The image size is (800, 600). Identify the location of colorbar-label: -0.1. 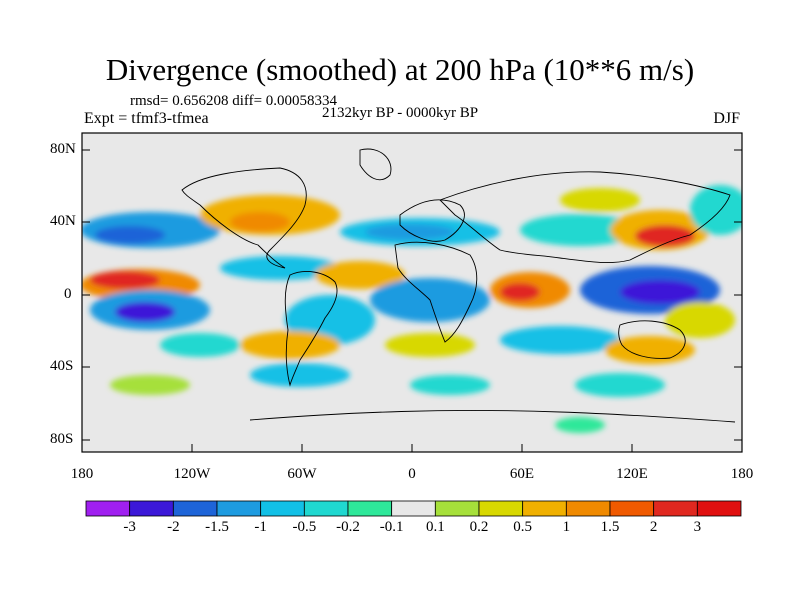
(391, 527).